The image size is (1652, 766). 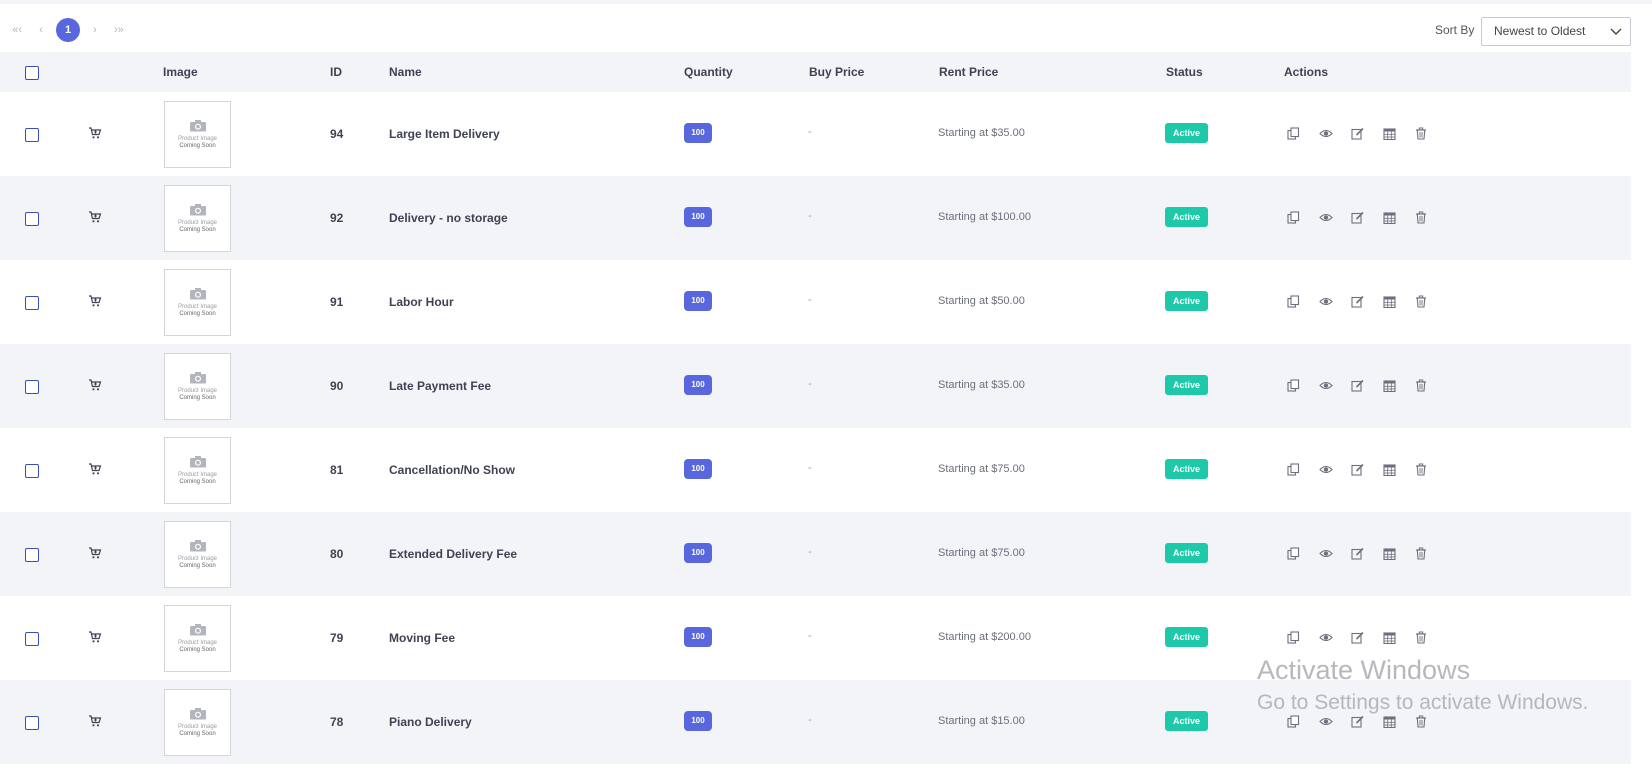 I want to click on header-id: ID, so click(x=336, y=72).